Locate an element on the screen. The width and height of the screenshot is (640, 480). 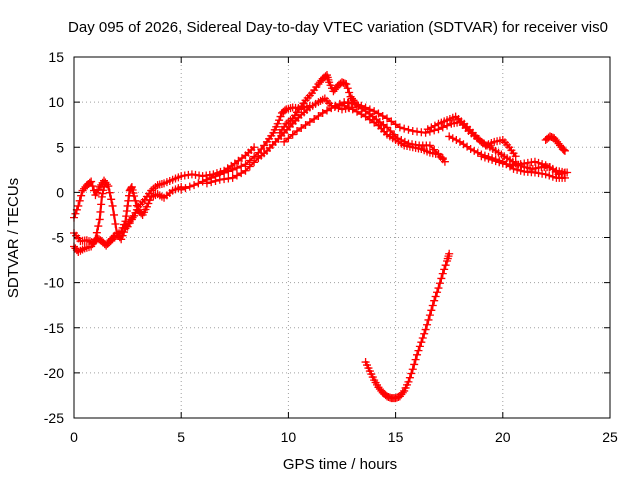
y-axis-label: SDTVAR / TECUs is located at coordinates (13, 238).